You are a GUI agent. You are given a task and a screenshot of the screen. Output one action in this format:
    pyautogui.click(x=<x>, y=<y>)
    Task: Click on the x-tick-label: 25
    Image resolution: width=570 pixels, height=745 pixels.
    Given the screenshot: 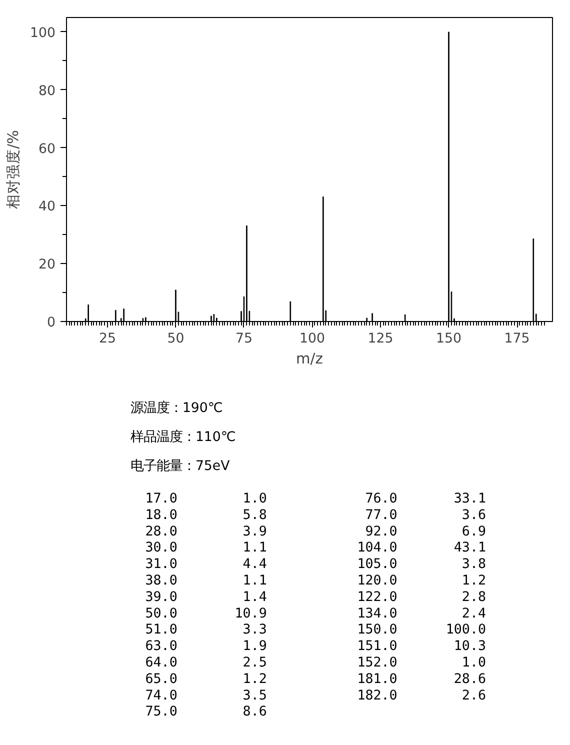 What is the action you would take?
    pyautogui.click(x=107, y=339)
    